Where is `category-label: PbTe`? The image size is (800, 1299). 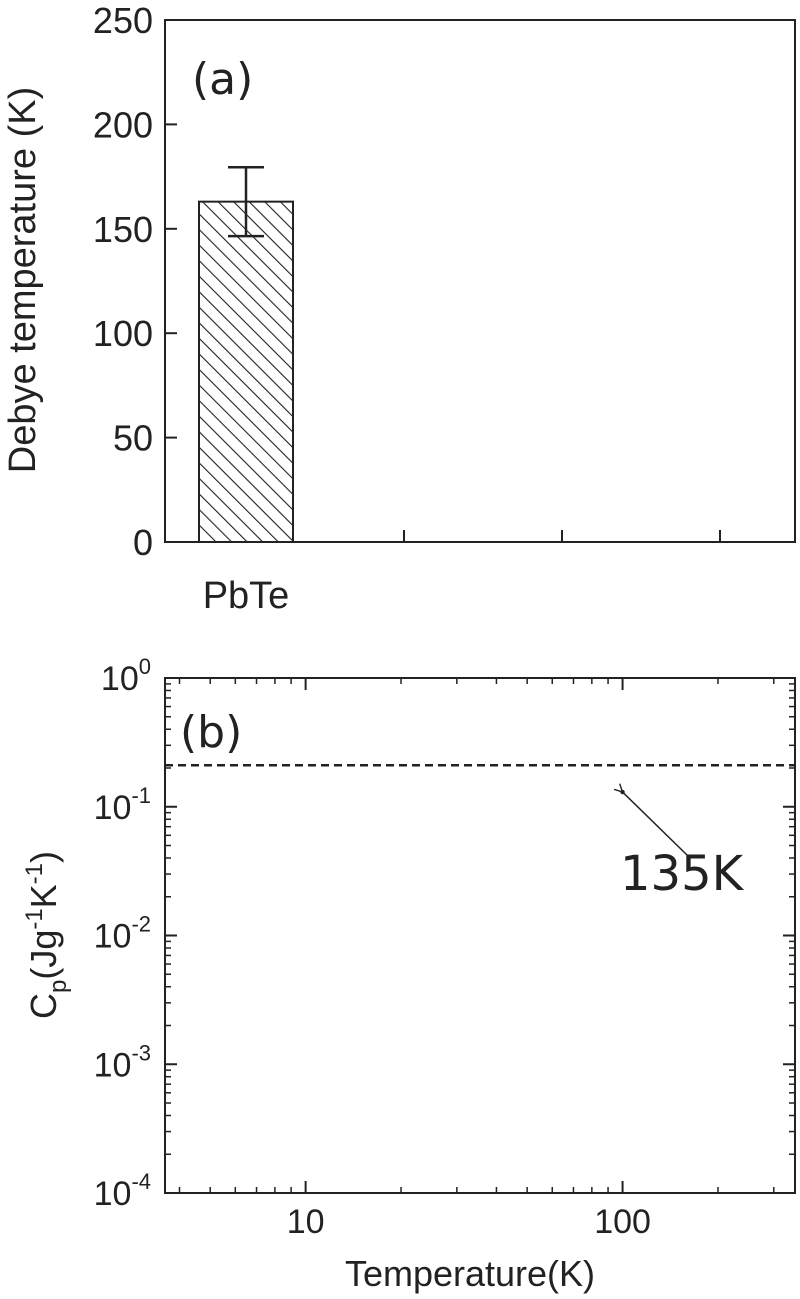
category-label: PbTe is located at coordinates (246, 596).